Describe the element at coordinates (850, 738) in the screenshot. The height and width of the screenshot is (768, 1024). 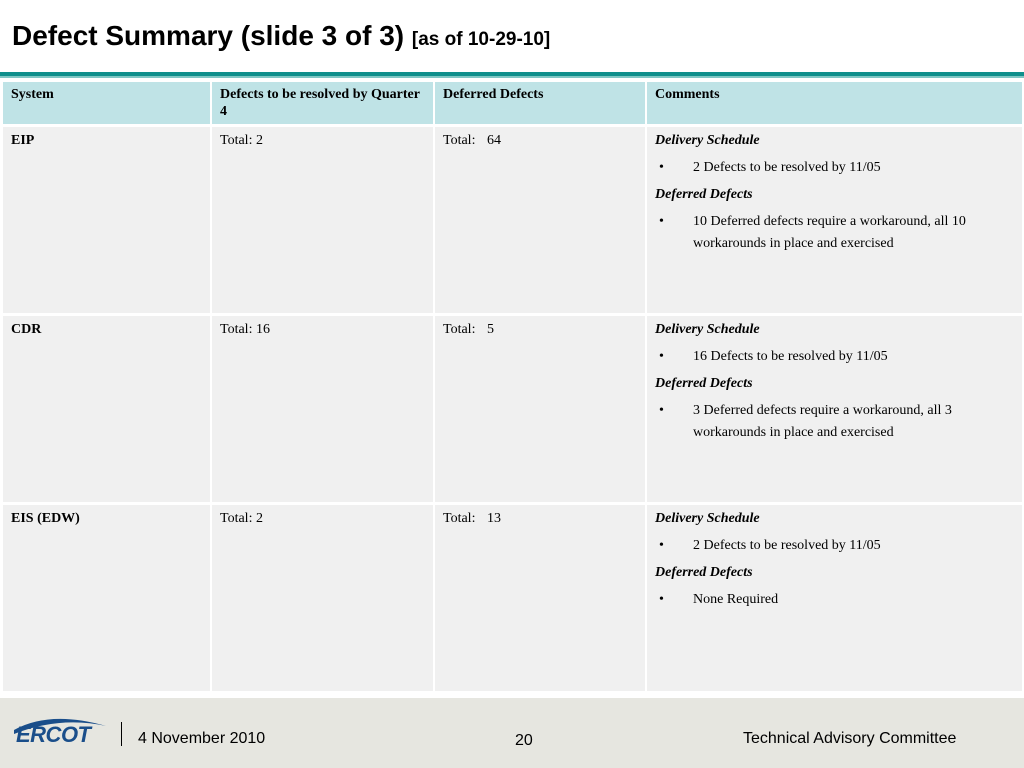
I see `footer-organization: Technical Advisory Committee` at that location.